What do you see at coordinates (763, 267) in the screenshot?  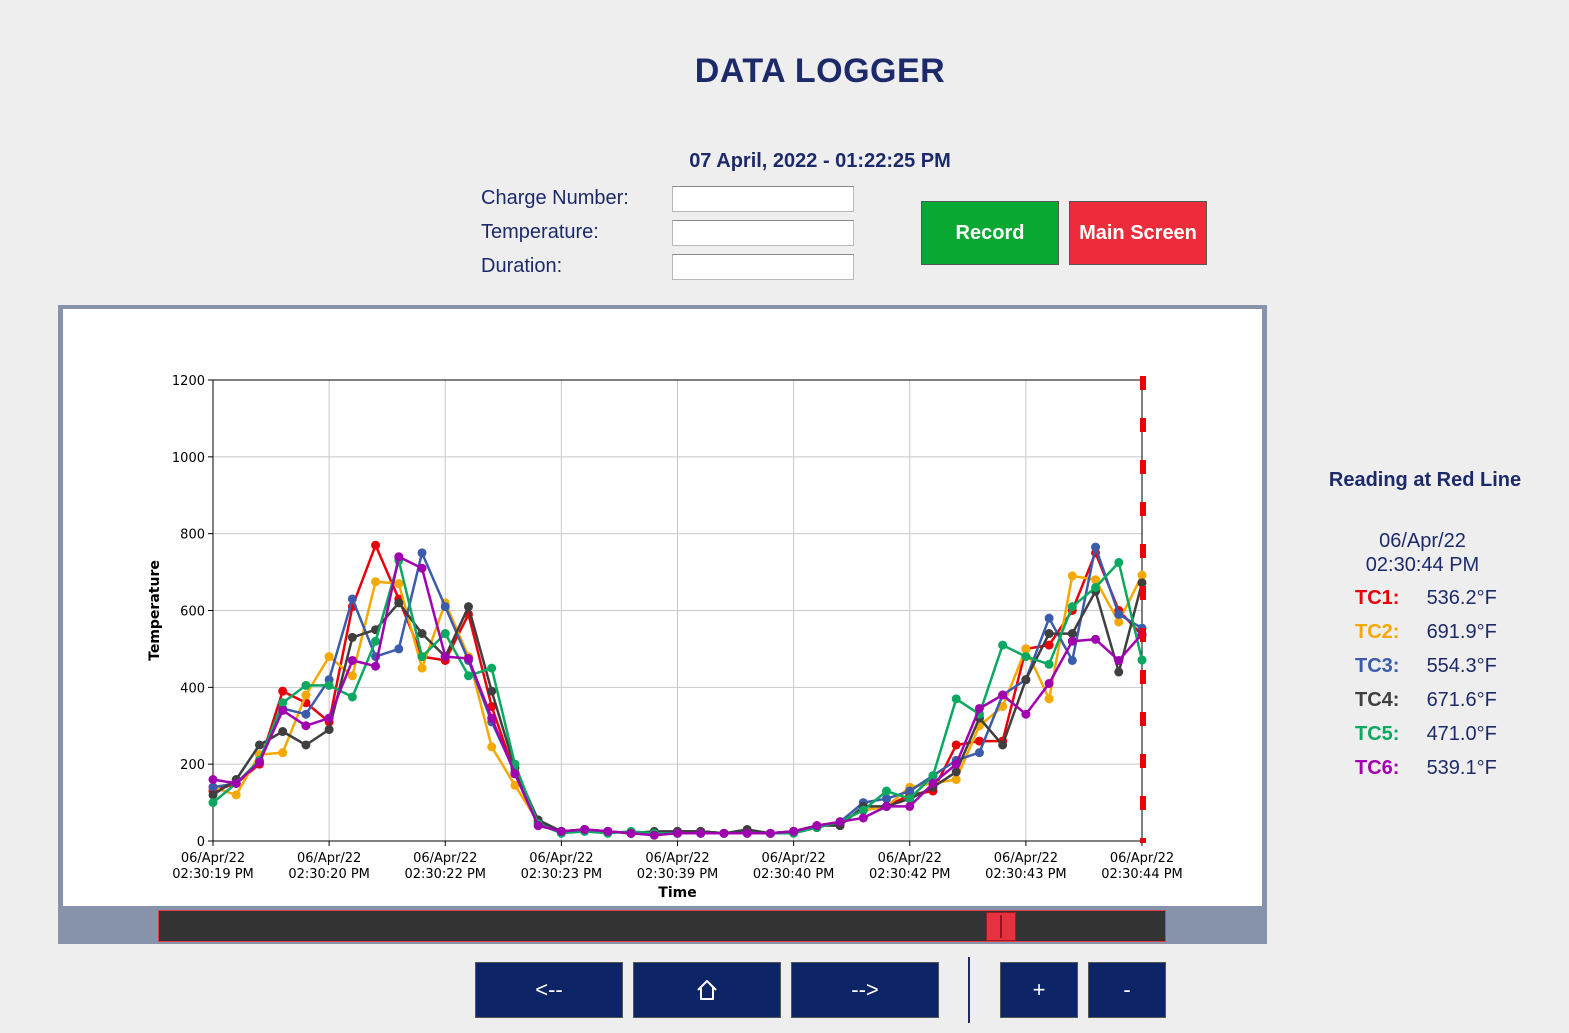 I see `duration-input` at bounding box center [763, 267].